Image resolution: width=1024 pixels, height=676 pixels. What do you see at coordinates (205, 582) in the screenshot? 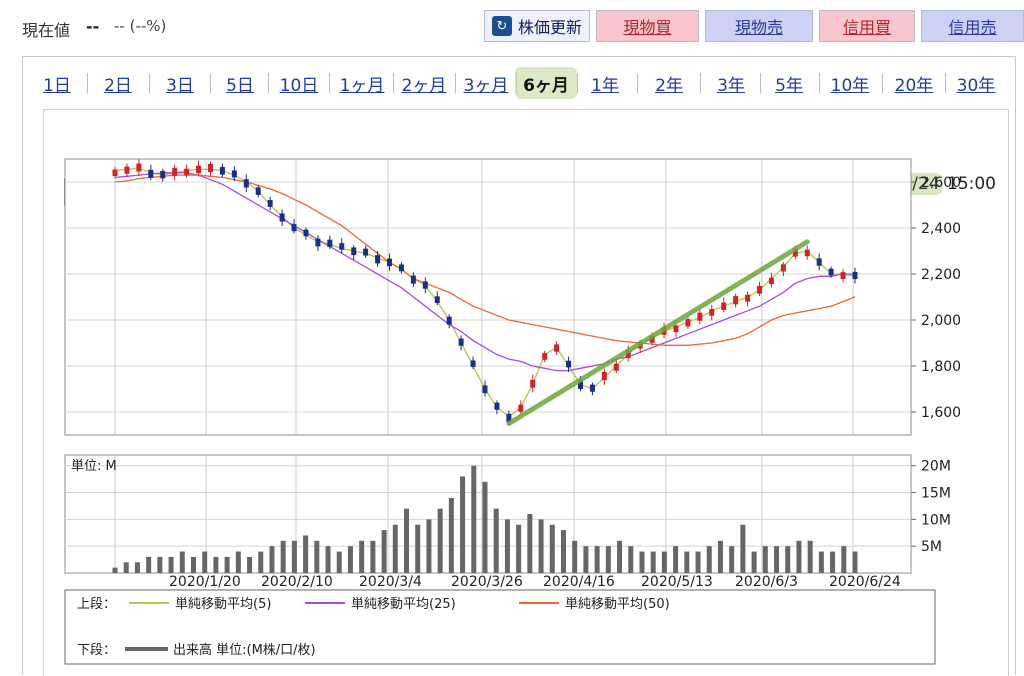
I see `xtick-label: 2020/1/20` at bounding box center [205, 582].